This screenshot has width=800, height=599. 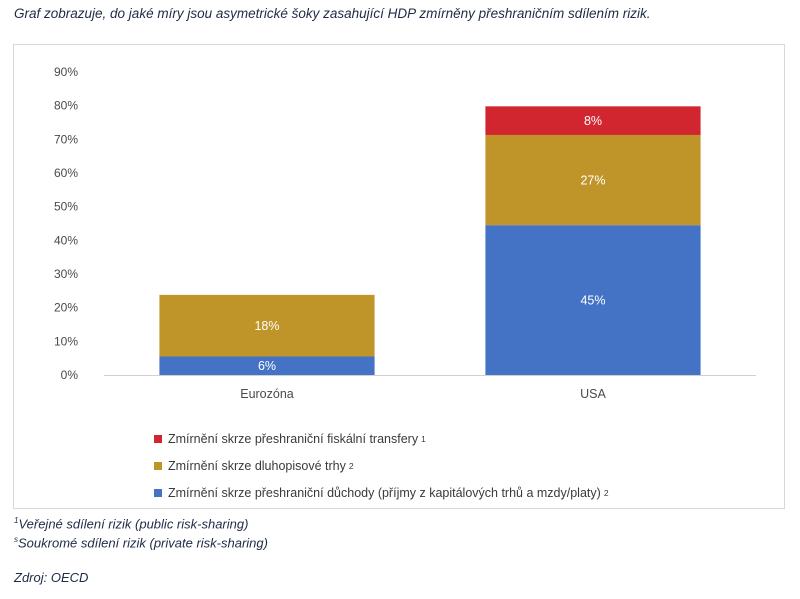 I want to click on y-tick-label: 40%, so click(x=66, y=240).